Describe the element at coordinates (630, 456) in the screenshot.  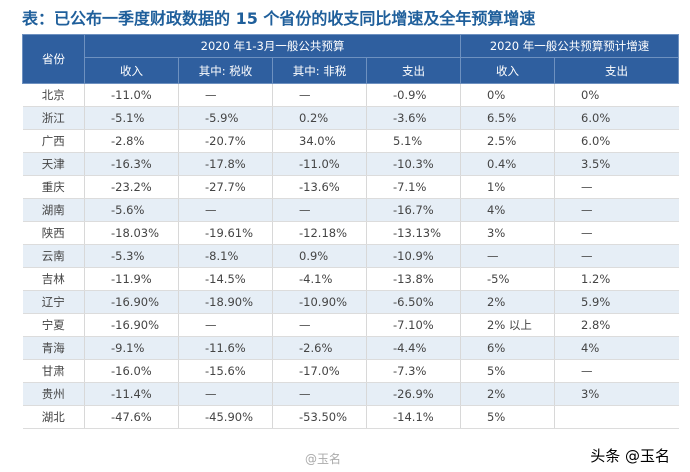
I see `watermark: 头条 @玉名` at that location.